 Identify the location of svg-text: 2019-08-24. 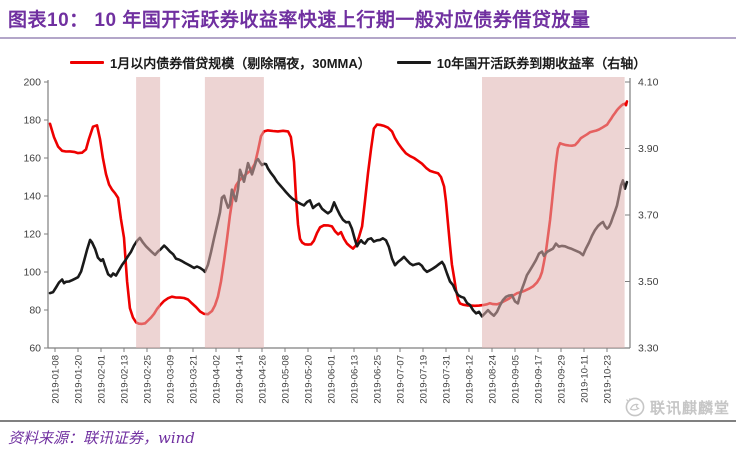
(493, 379).